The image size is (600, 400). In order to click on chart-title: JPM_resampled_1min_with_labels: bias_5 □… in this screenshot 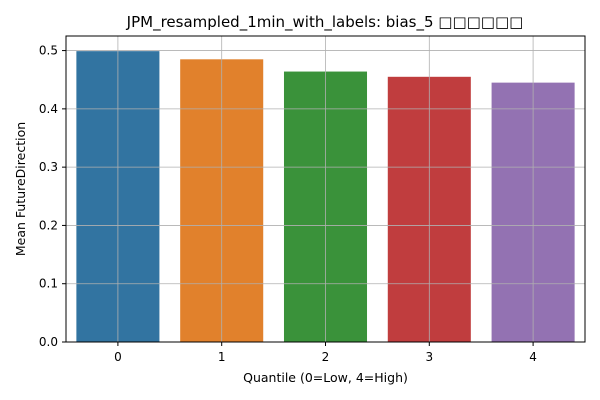, I will do `click(325, 22)`.